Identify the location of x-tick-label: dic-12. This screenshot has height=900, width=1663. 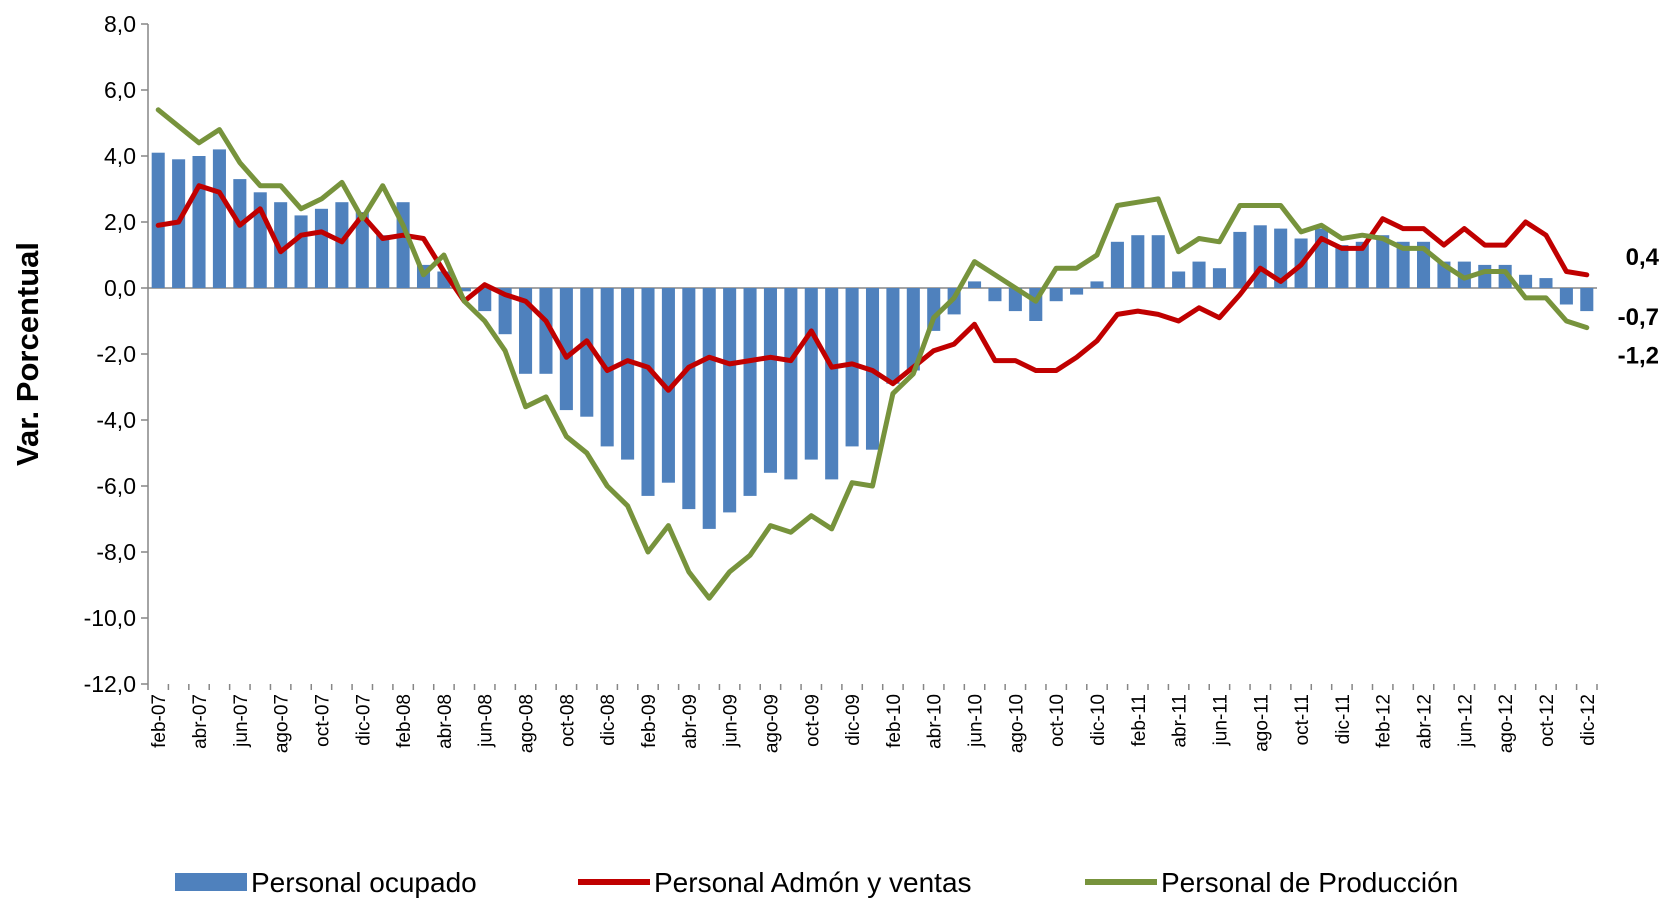
(1588, 720).